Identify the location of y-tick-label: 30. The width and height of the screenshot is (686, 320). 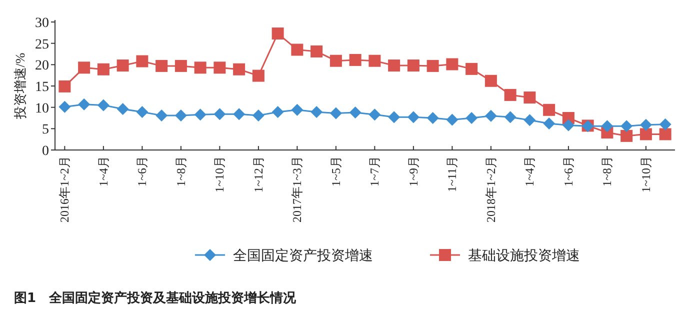
(42, 23).